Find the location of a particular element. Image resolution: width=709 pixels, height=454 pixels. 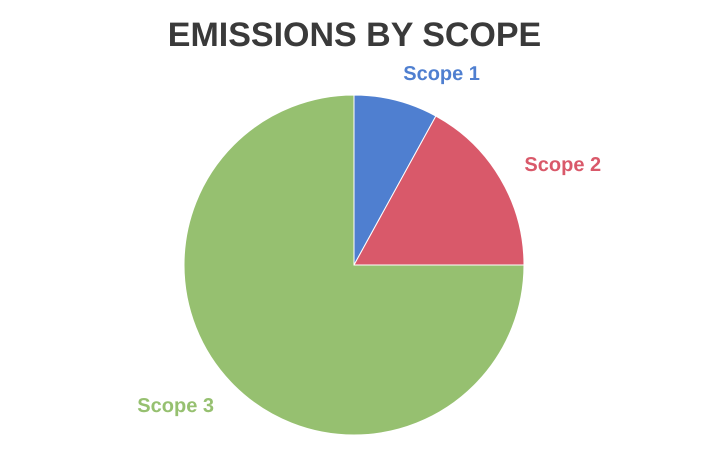

chart-title: EMISSIONS BY SCOPE is located at coordinates (355, 35).